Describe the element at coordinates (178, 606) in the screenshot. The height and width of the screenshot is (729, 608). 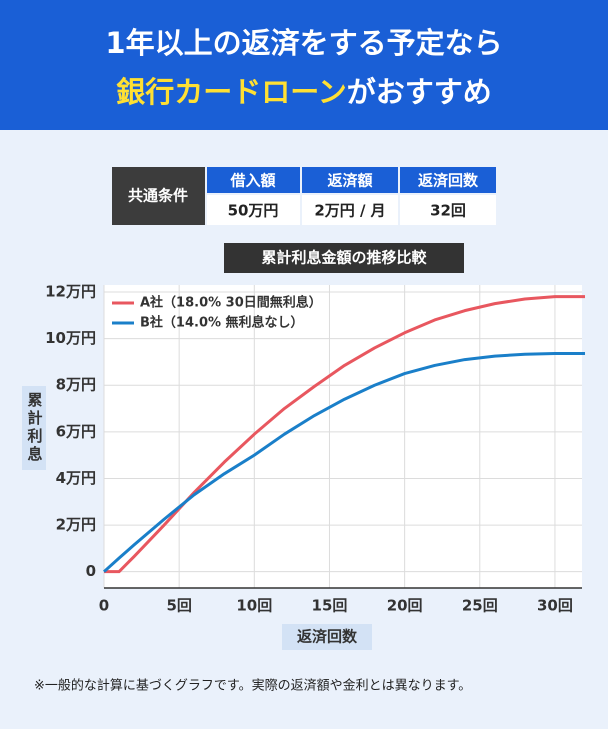
I see `x-tick-label: 5回` at that location.